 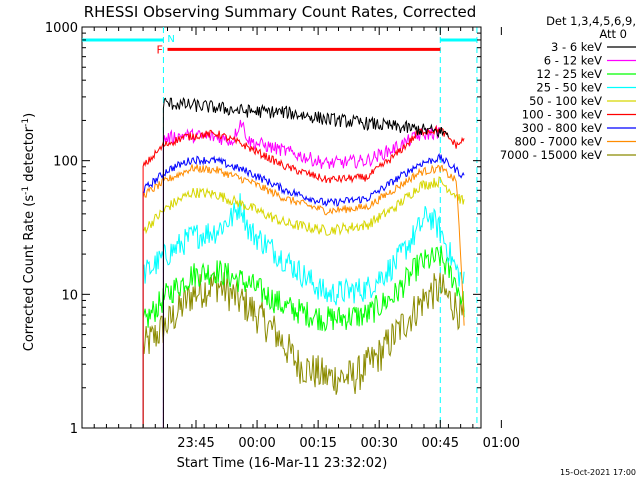 I want to click on x-tick-label: 00:30, so click(x=378, y=443).